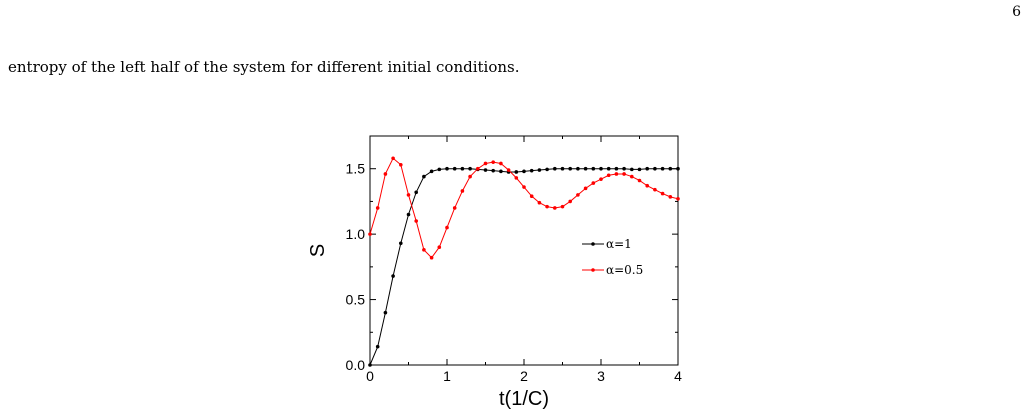  I want to click on x-tick-label: 1, so click(447, 376).